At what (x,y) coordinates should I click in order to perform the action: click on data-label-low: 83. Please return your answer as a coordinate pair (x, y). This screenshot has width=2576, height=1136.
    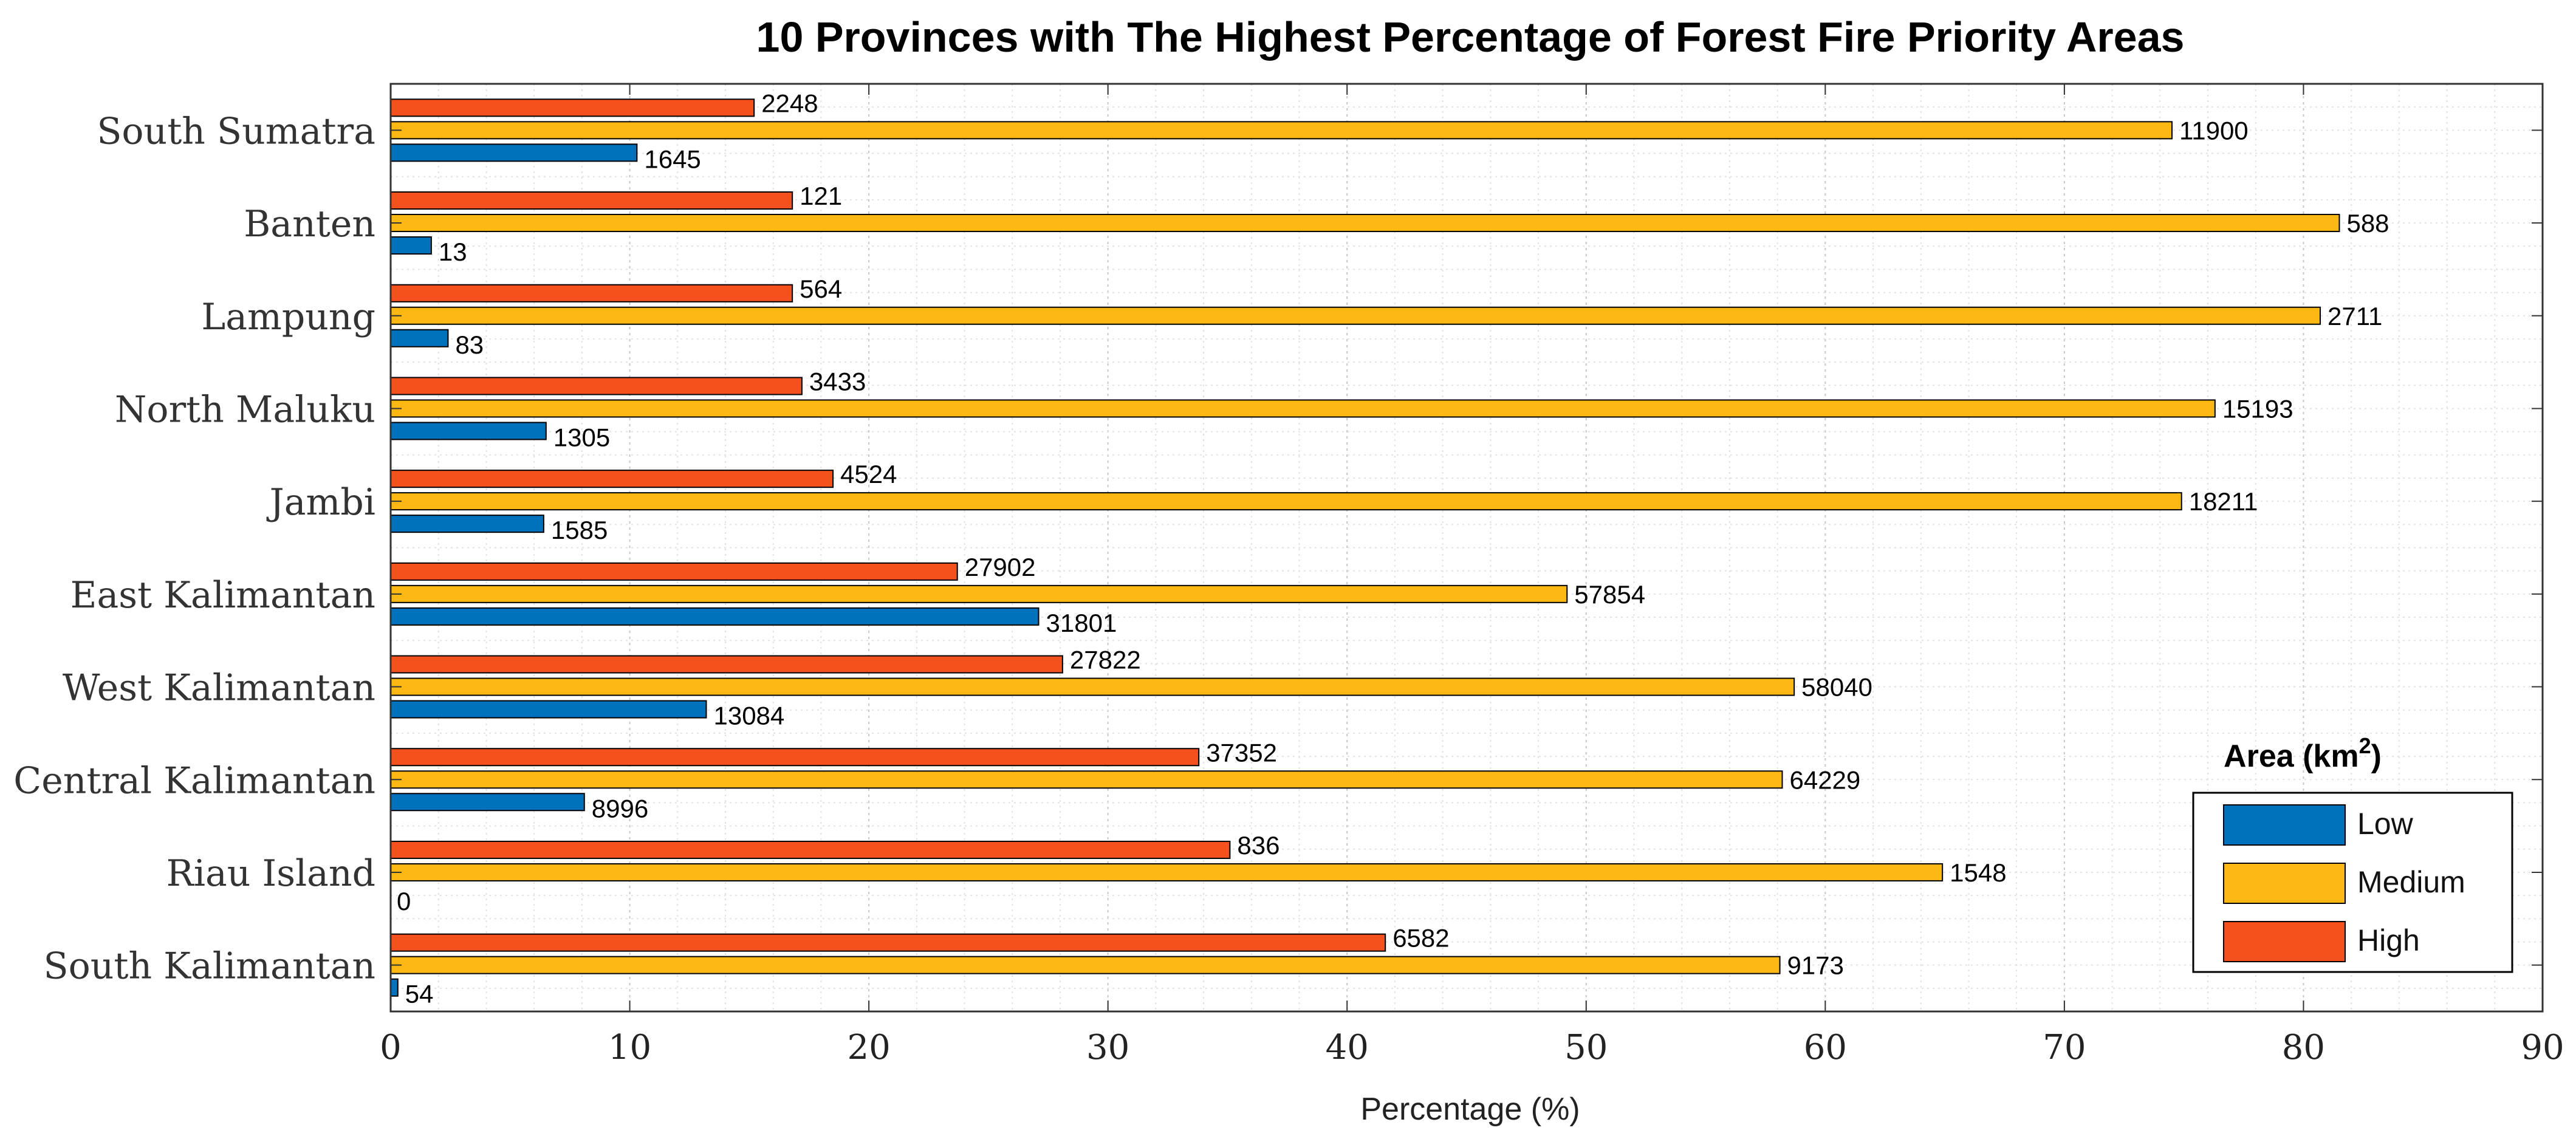
    Looking at the image, I should click on (470, 344).